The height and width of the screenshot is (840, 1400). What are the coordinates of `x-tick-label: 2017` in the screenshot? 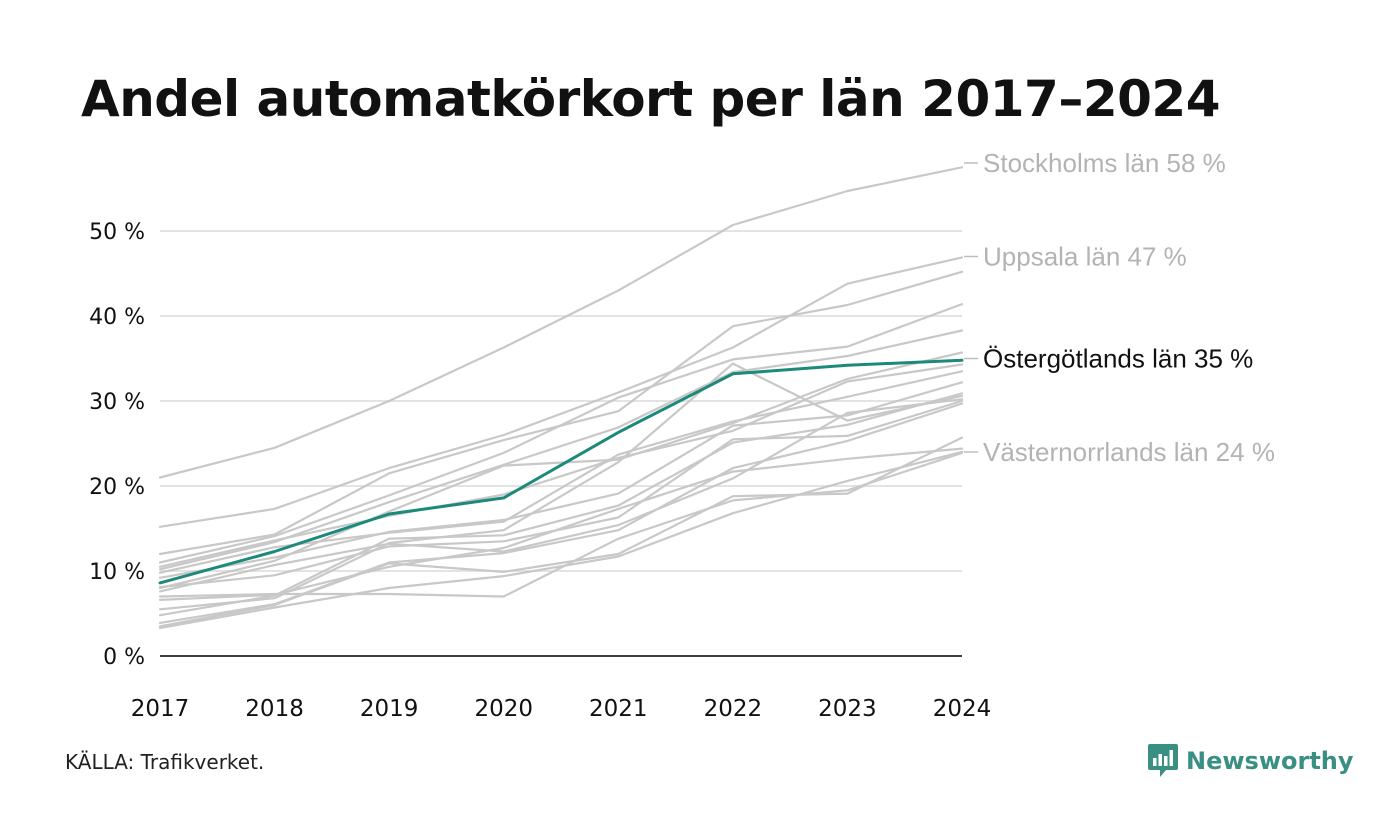 It's located at (160, 709).